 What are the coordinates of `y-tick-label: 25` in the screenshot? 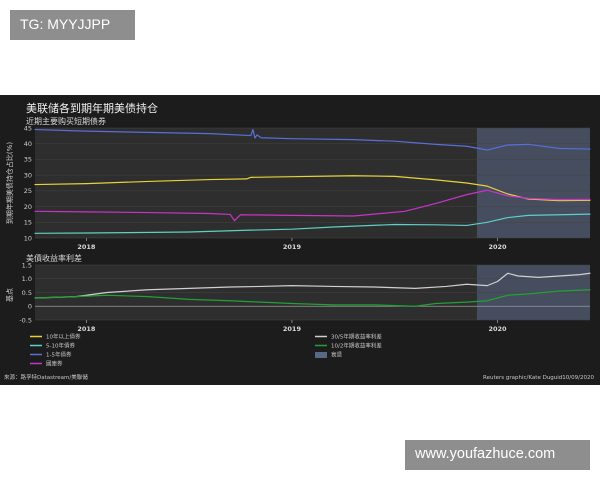 It's located at (28, 191).